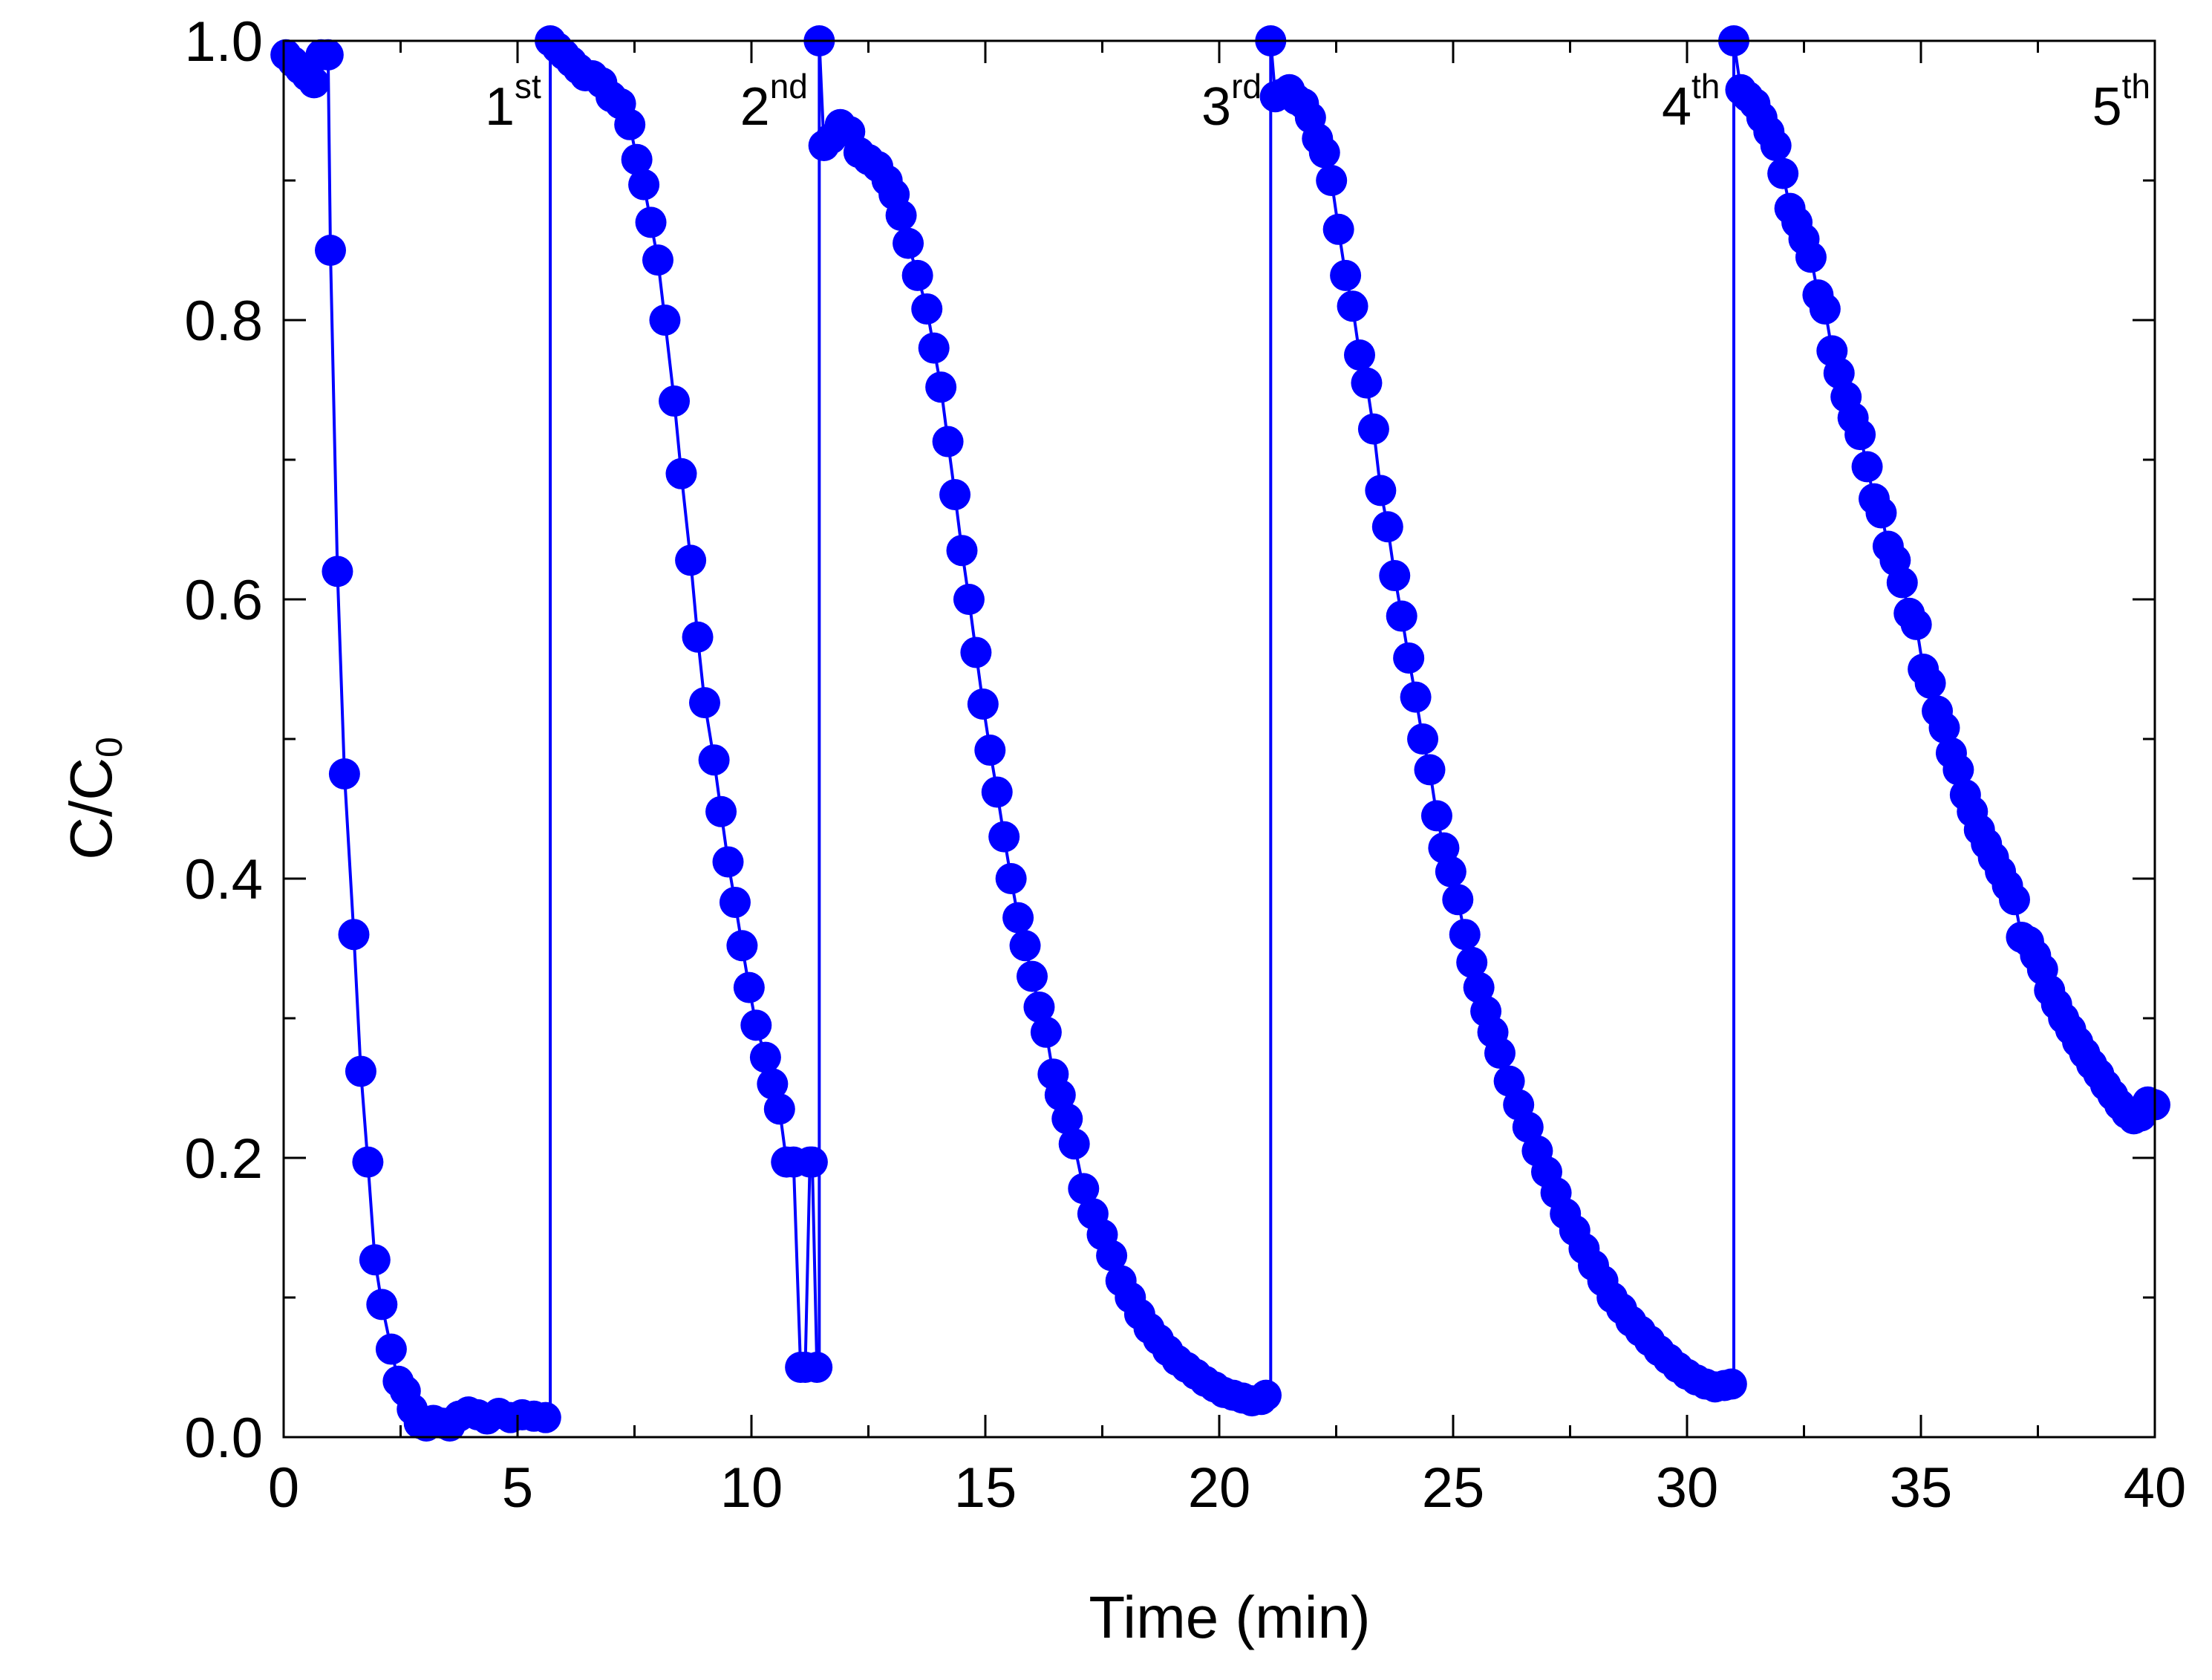 The width and height of the screenshot is (2212, 1680). Describe the element at coordinates (1229, 1617) in the screenshot. I see `x-axis-title: Time (min)` at that location.